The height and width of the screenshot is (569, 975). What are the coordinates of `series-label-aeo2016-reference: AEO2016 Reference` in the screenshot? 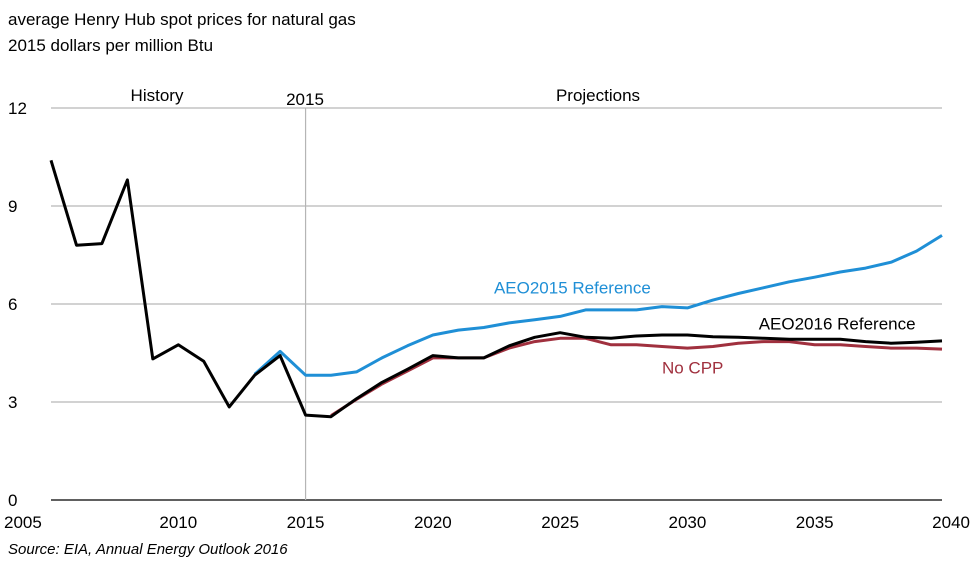 It's located at (837, 324).